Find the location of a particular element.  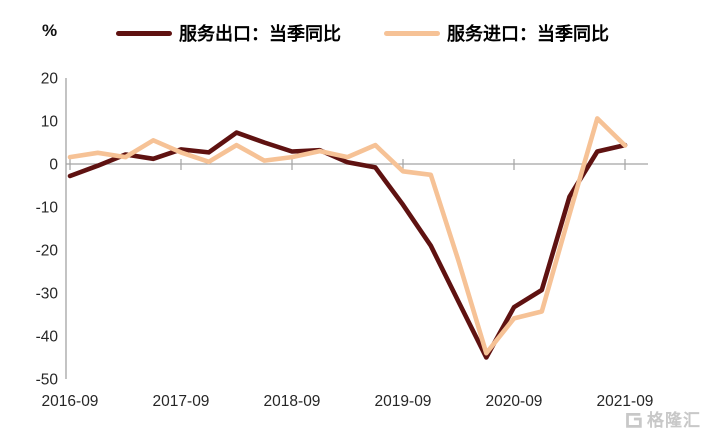

y-tick-label: -30 is located at coordinates (47, 294).